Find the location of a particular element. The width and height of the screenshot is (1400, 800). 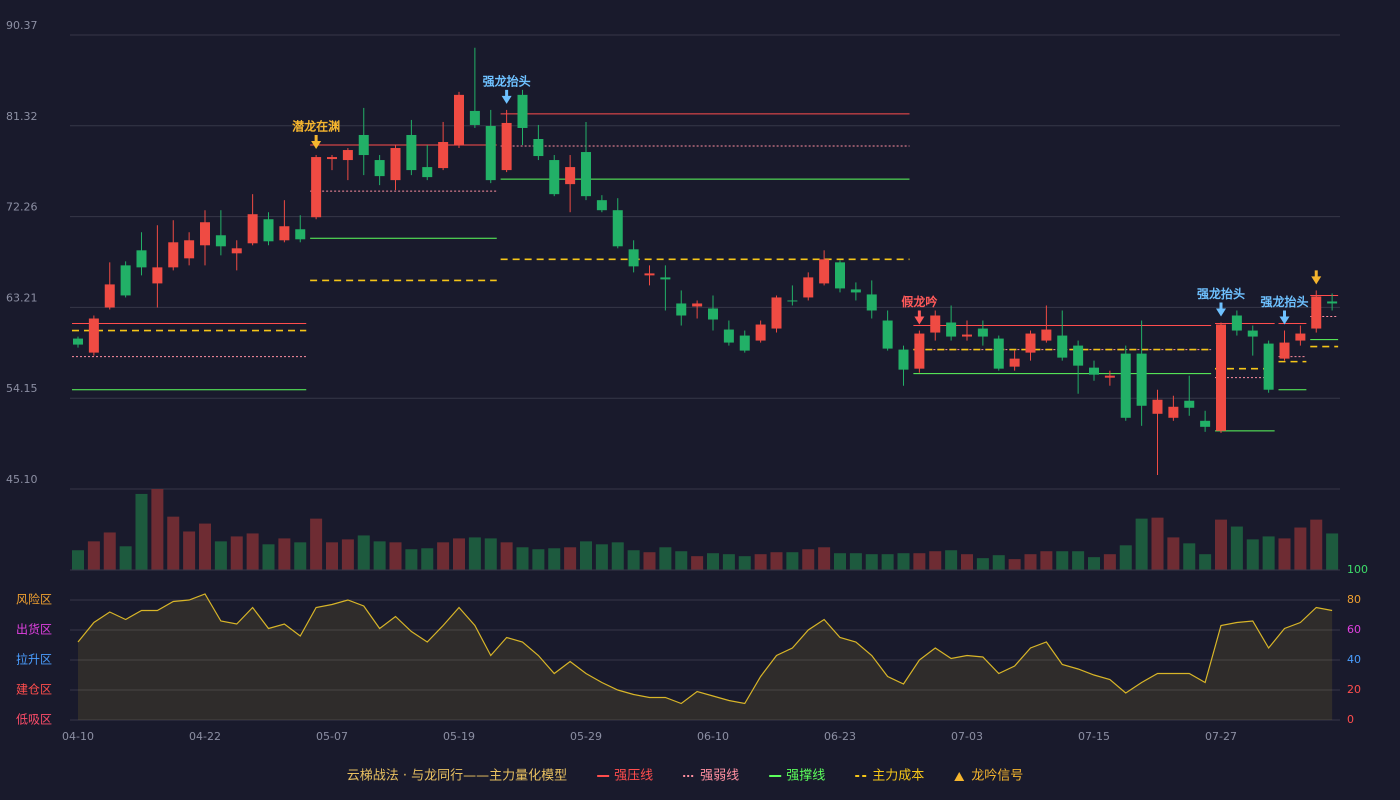

zone-label: 风险区 is located at coordinates (34, 599).